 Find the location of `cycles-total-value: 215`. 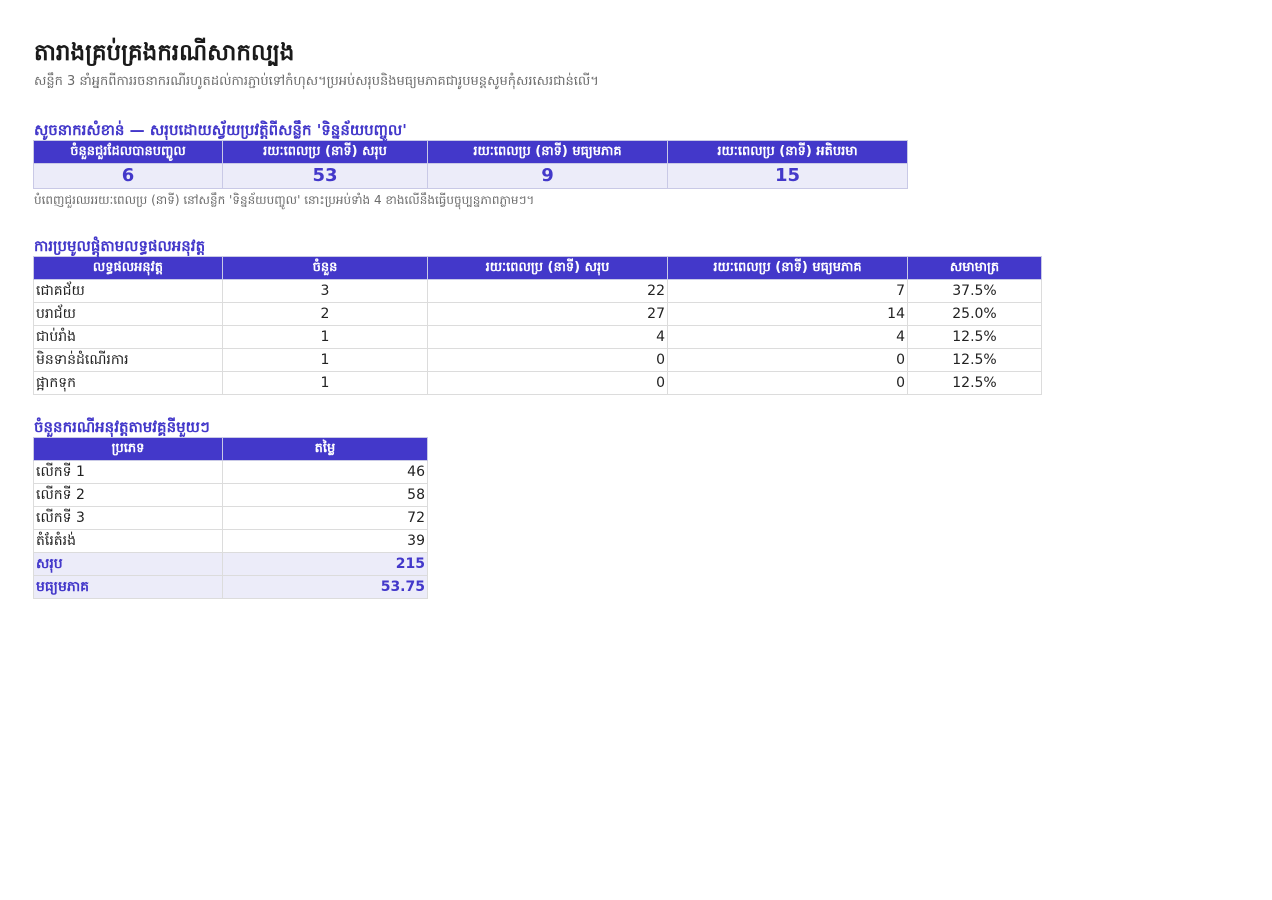

cycles-total-value: 215 is located at coordinates (325, 564).